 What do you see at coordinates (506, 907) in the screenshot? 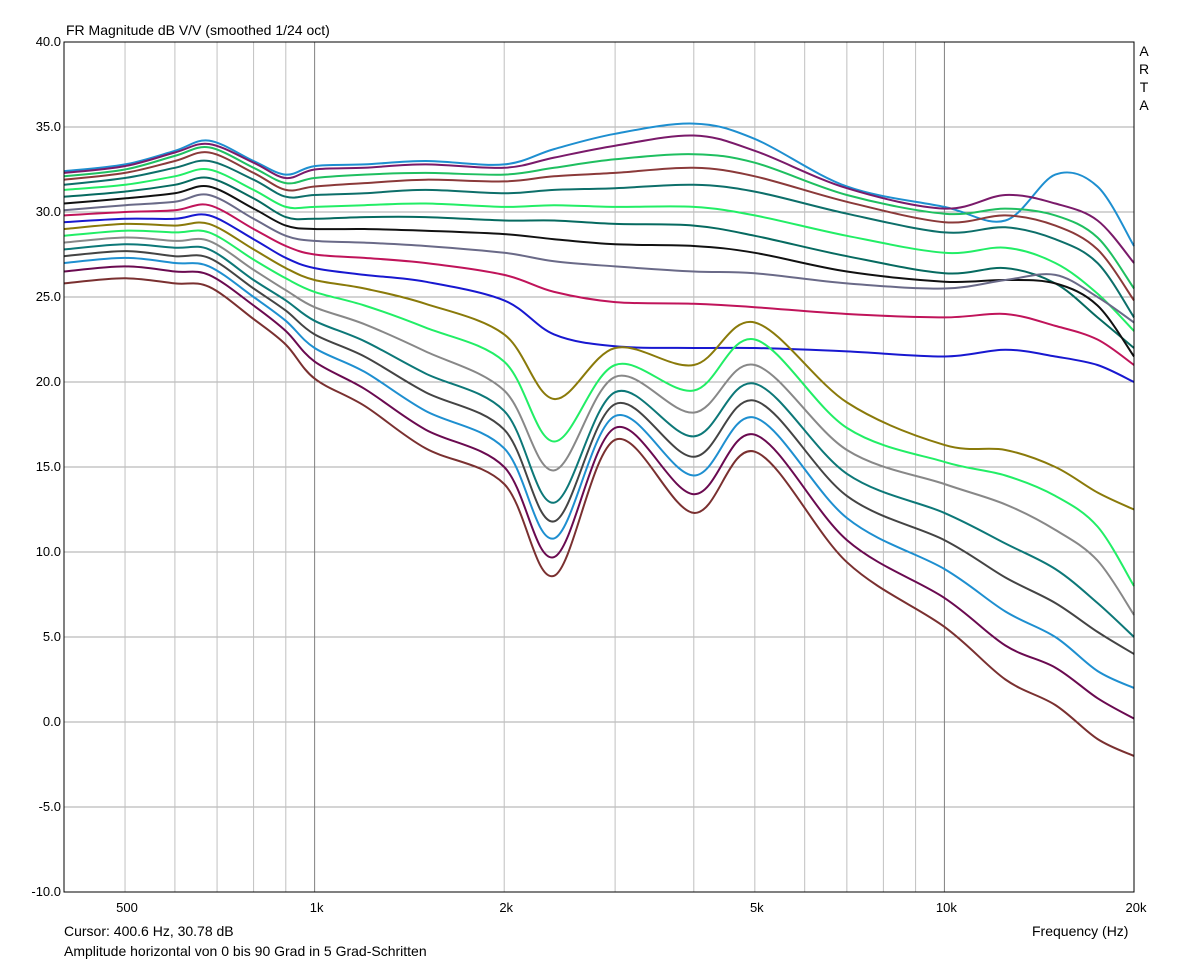
I see `x-tick-label: 2k` at bounding box center [506, 907].